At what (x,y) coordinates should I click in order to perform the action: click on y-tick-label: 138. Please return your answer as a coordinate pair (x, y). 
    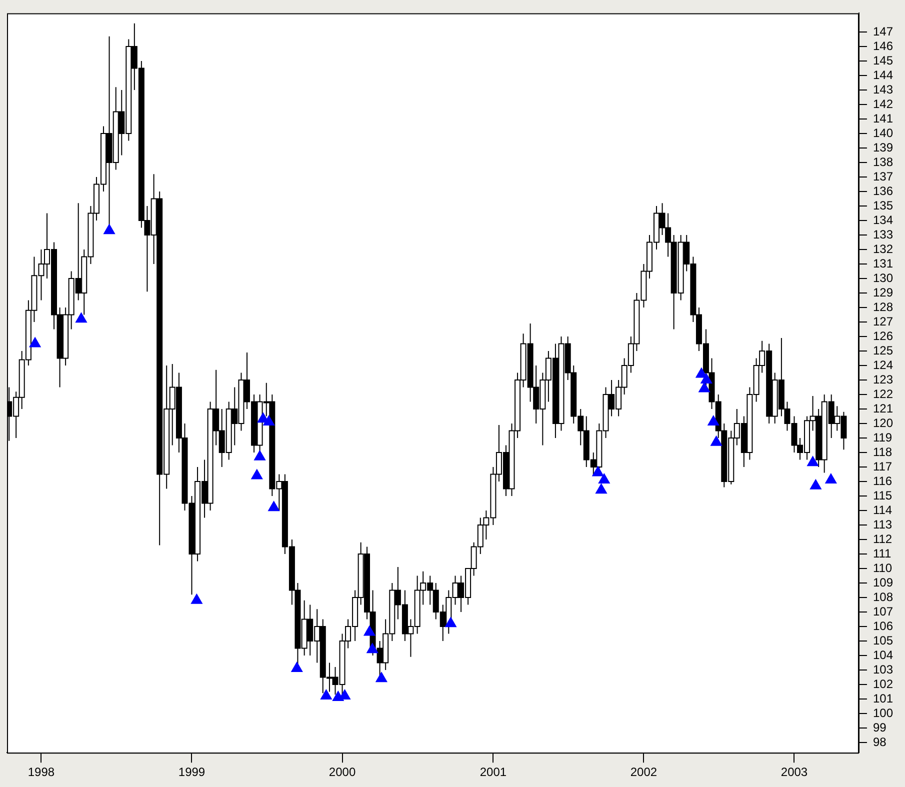
    Looking at the image, I should click on (883, 161).